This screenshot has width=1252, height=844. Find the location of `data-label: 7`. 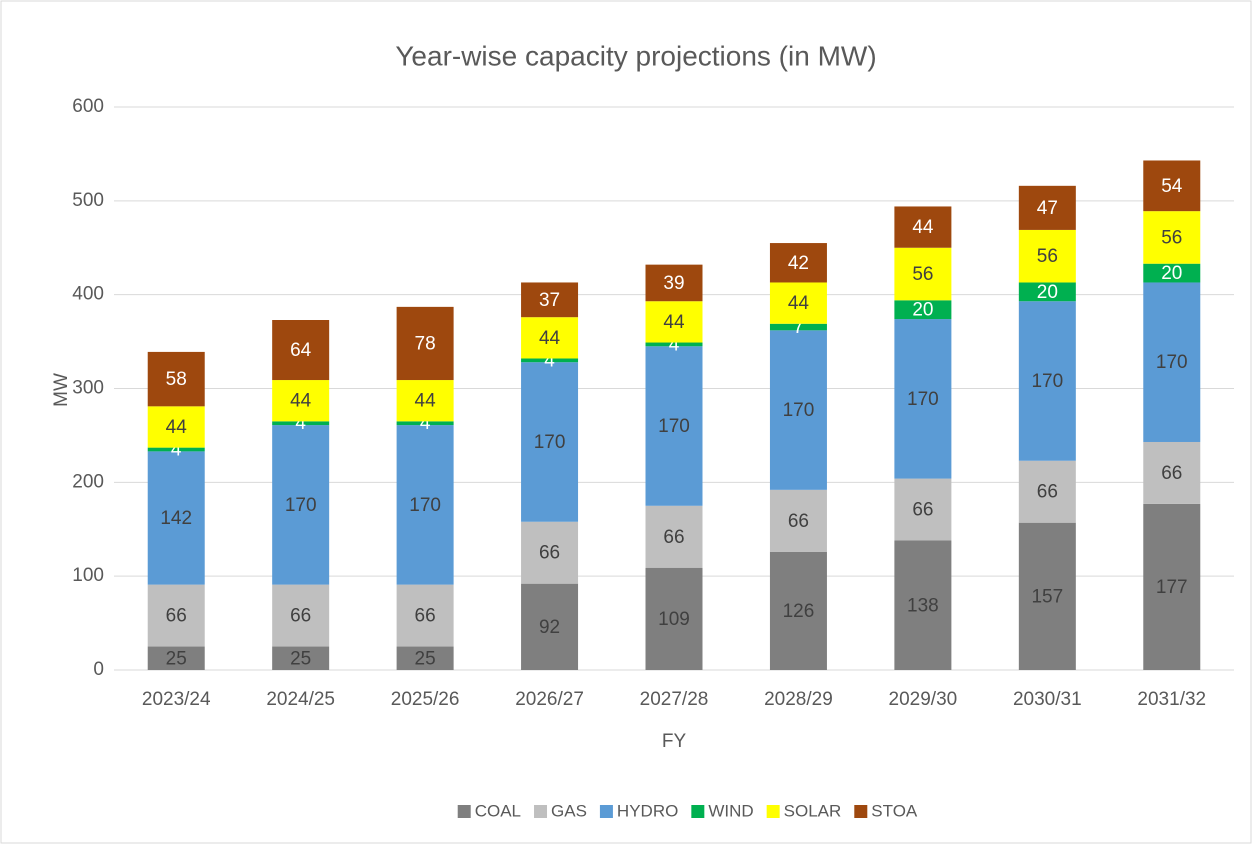

data-label: 7 is located at coordinates (798, 327).